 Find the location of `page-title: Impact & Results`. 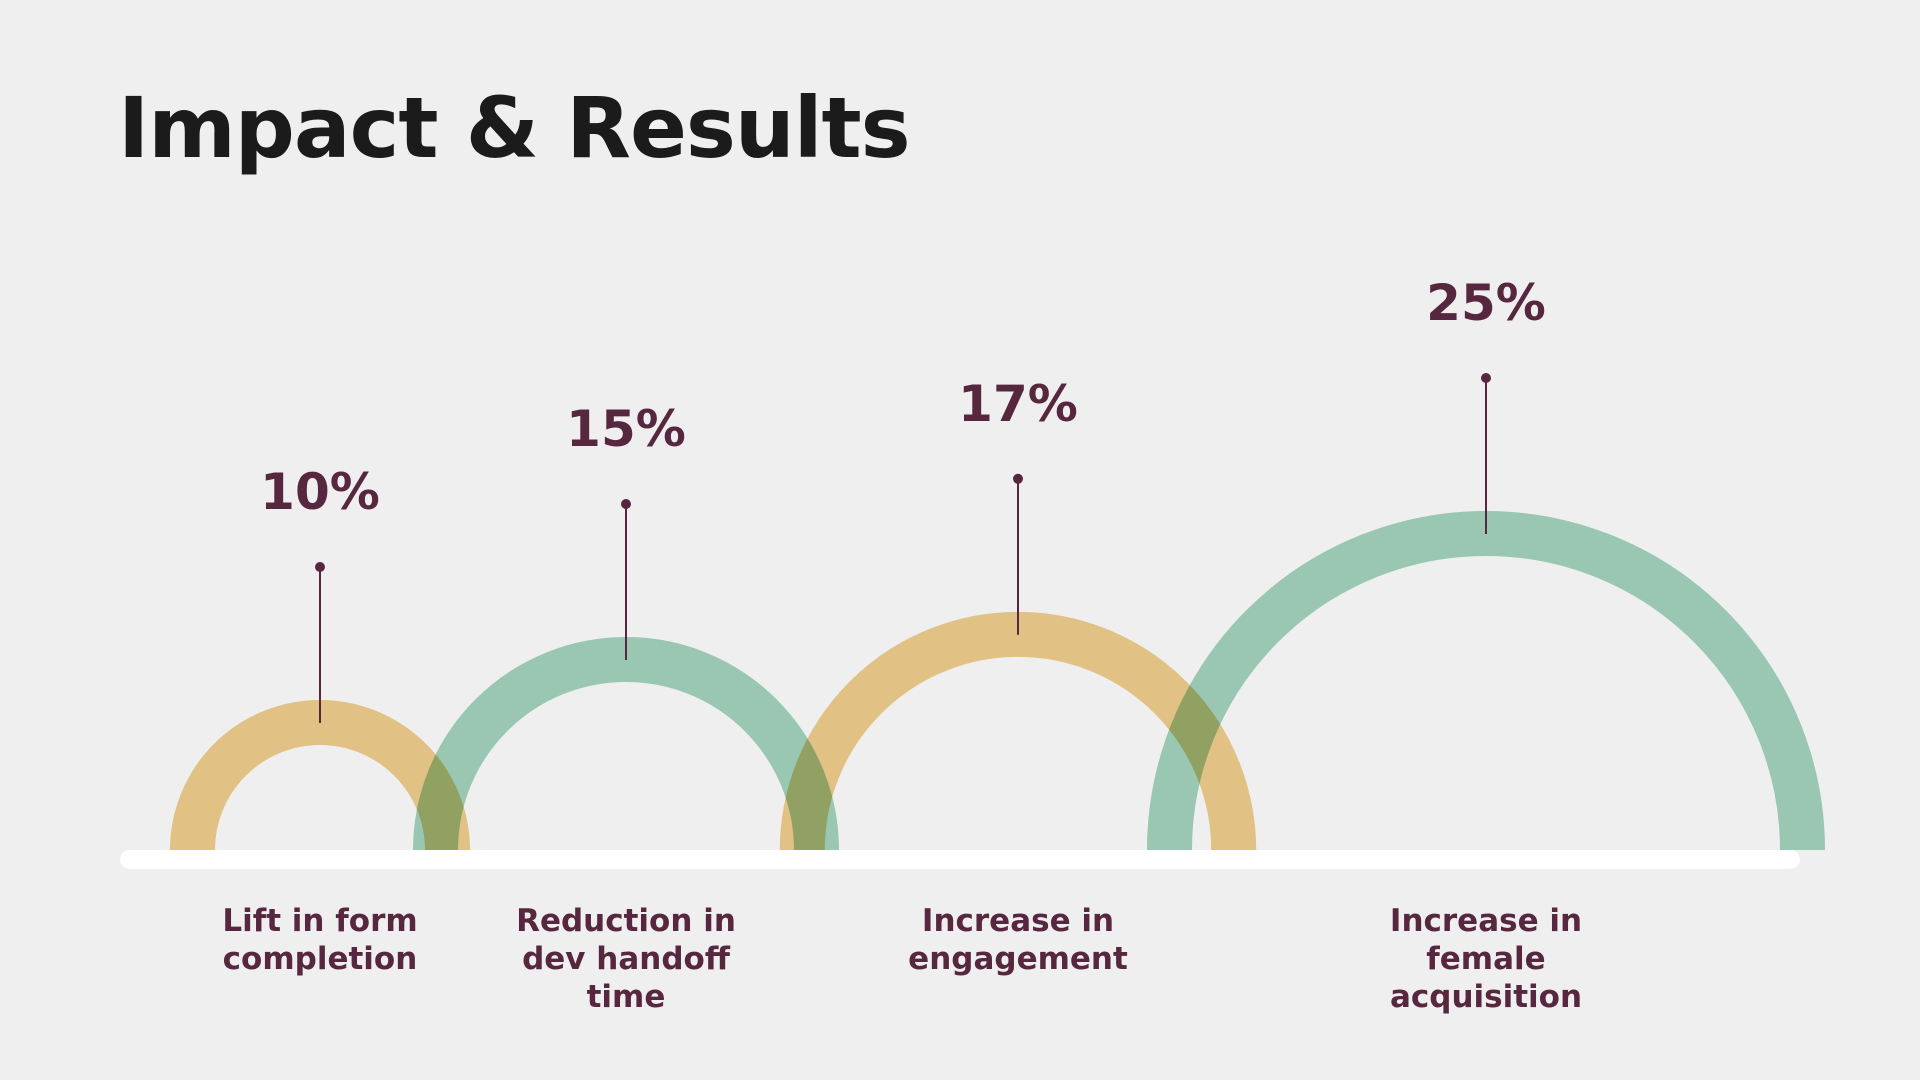

page-title: Impact & Results is located at coordinates (514, 128).